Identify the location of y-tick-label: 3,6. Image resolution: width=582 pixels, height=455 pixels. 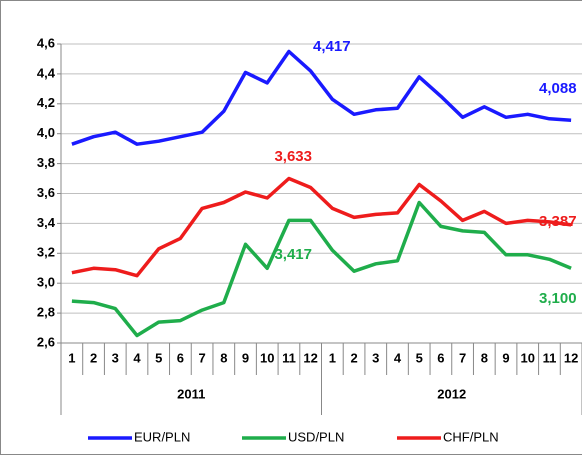
(46, 192).